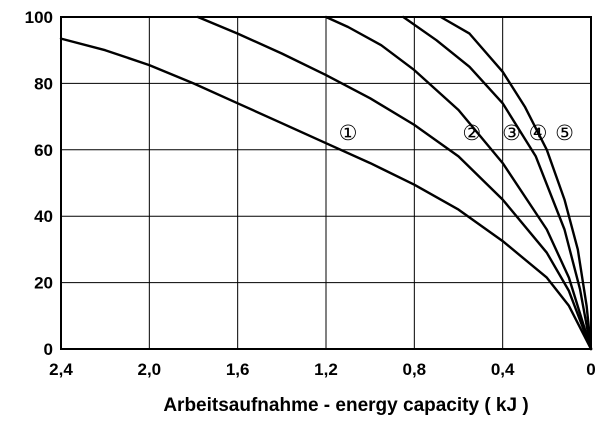 This screenshot has height=426, width=595. I want to click on x-tick-label: 0,8, so click(415, 369).